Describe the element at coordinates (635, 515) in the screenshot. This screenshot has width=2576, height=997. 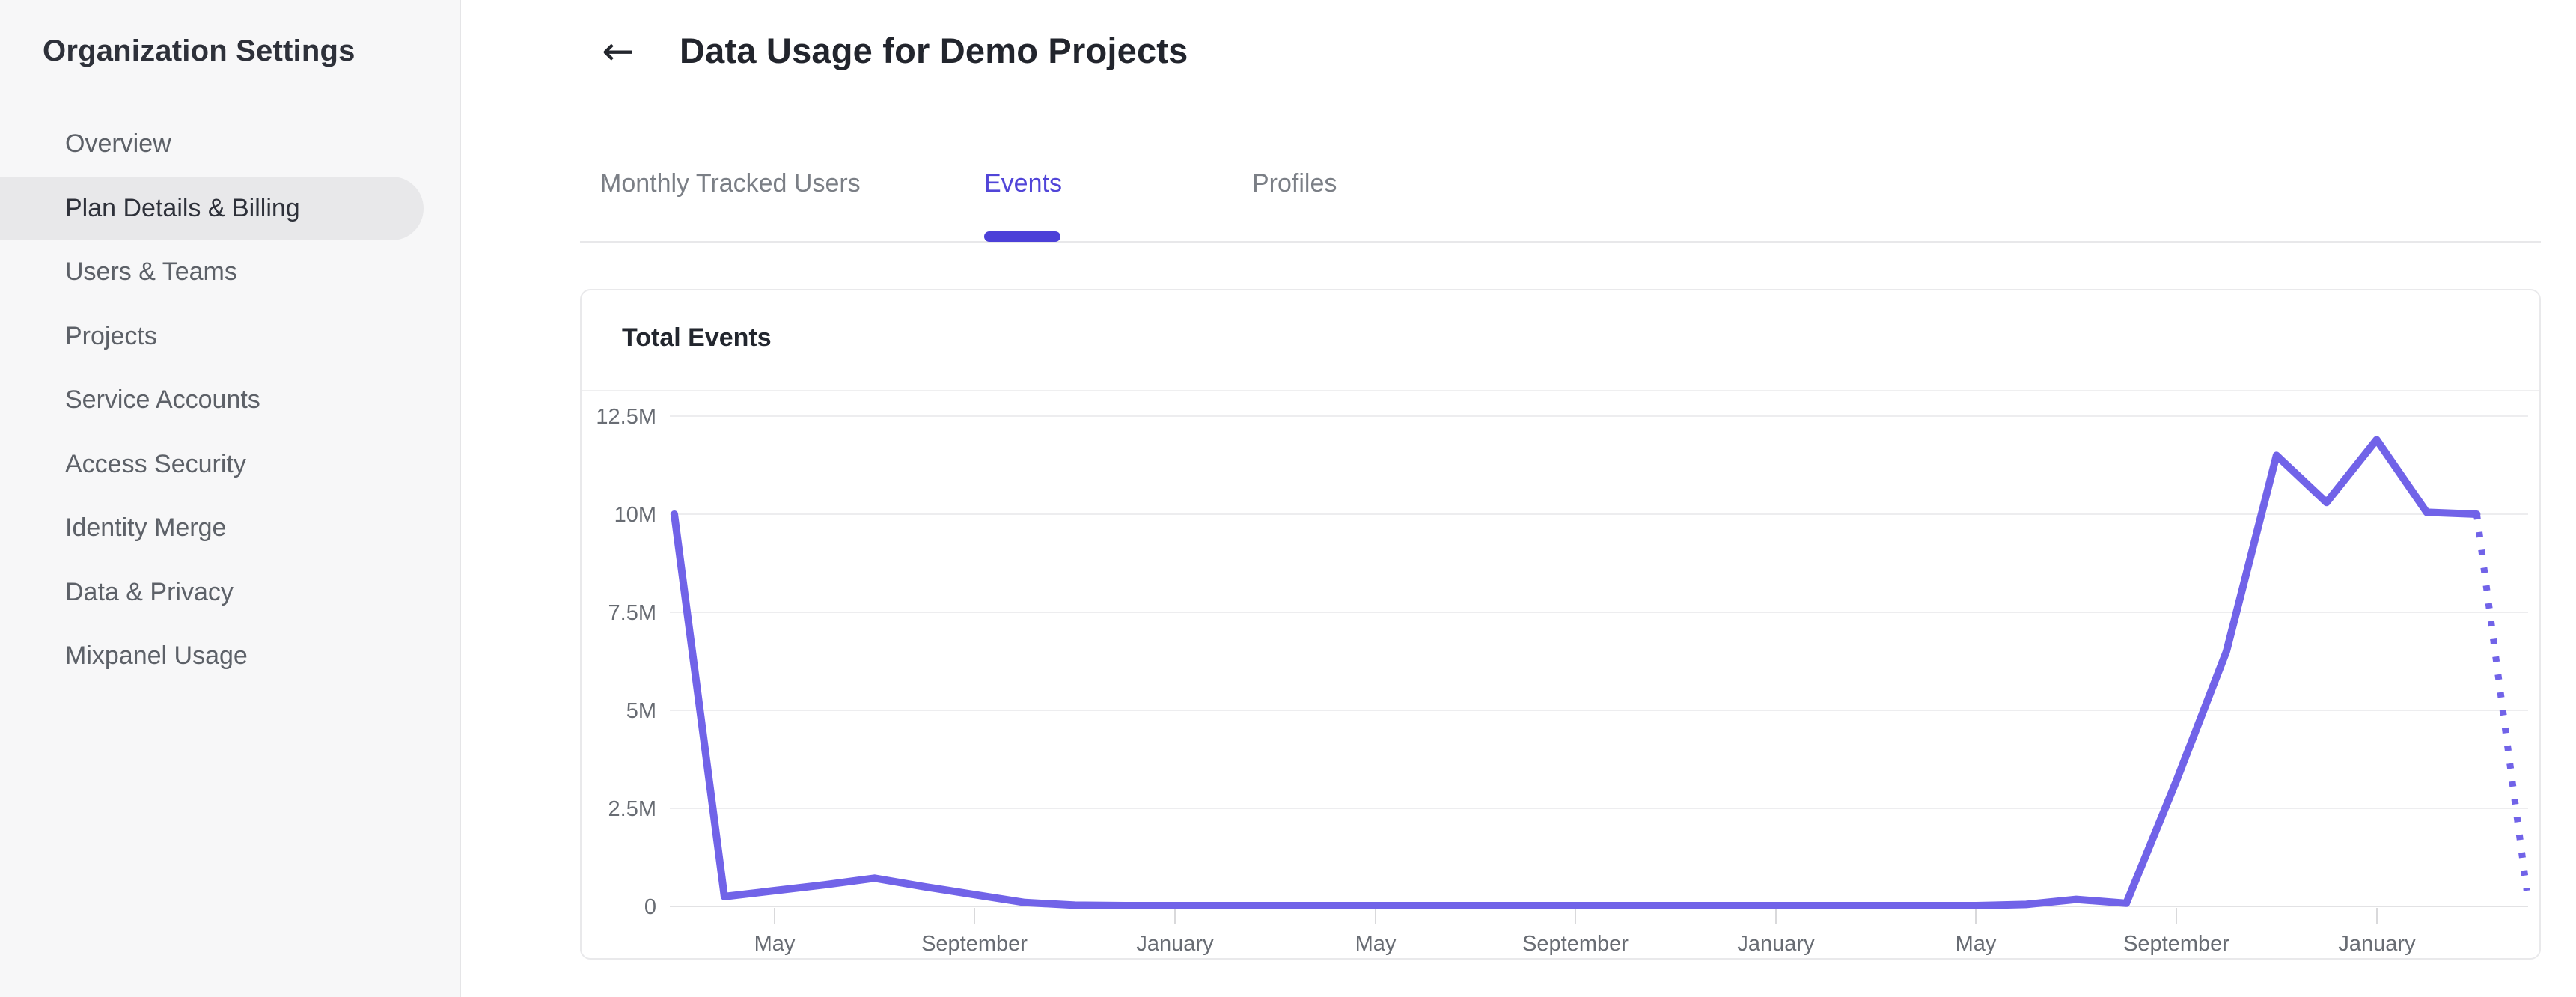
I see `y-axis-label: 10M` at that location.